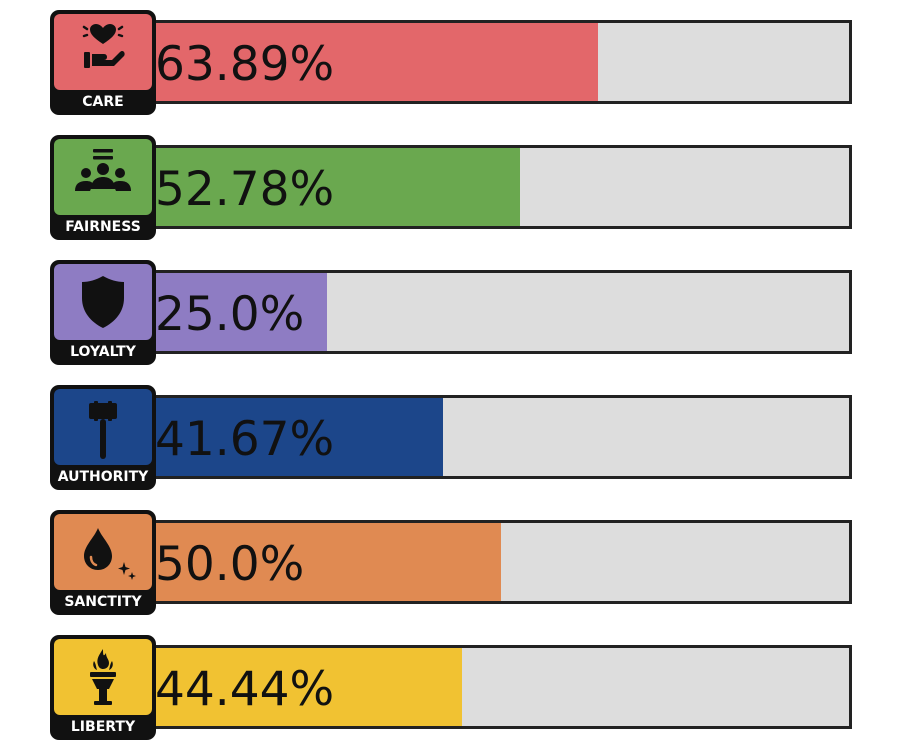 This screenshot has height=750, width=900. I want to click on authority-badge: AUTHORITY, so click(103, 437).